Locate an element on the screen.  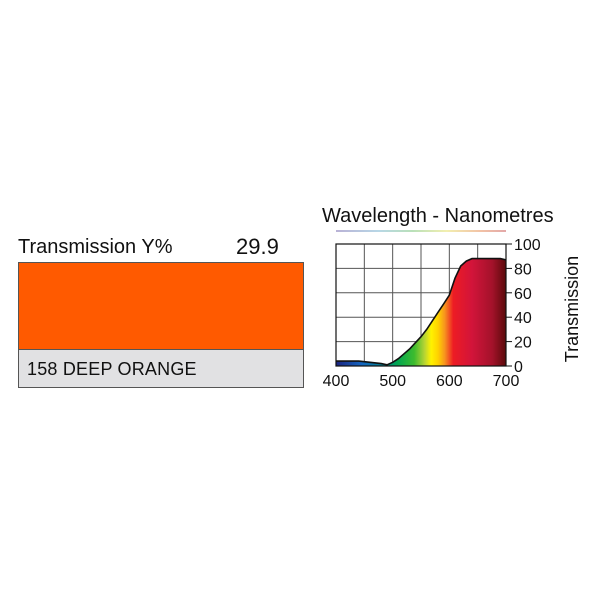
x-tick-label: 500 is located at coordinates (392, 381).